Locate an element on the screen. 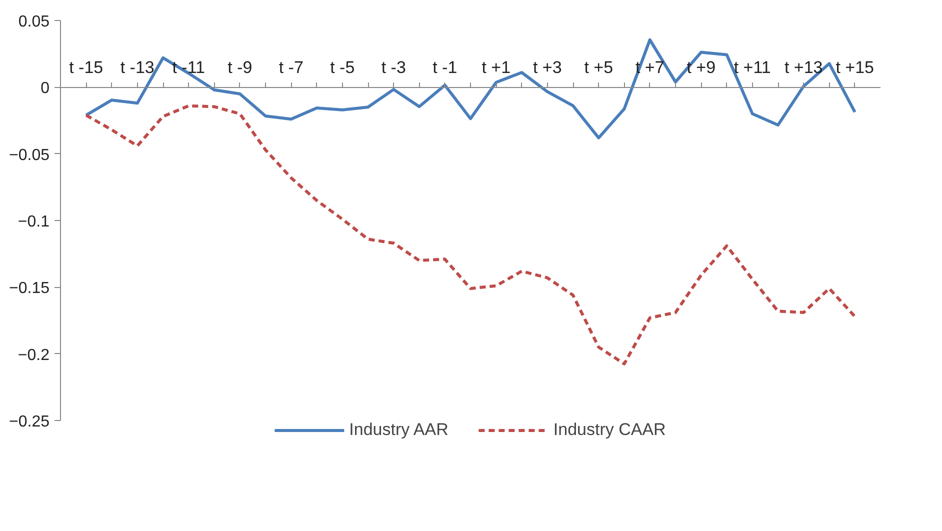 The width and height of the screenshot is (942, 531). y-tick-label: −0.25 is located at coordinates (29, 422).